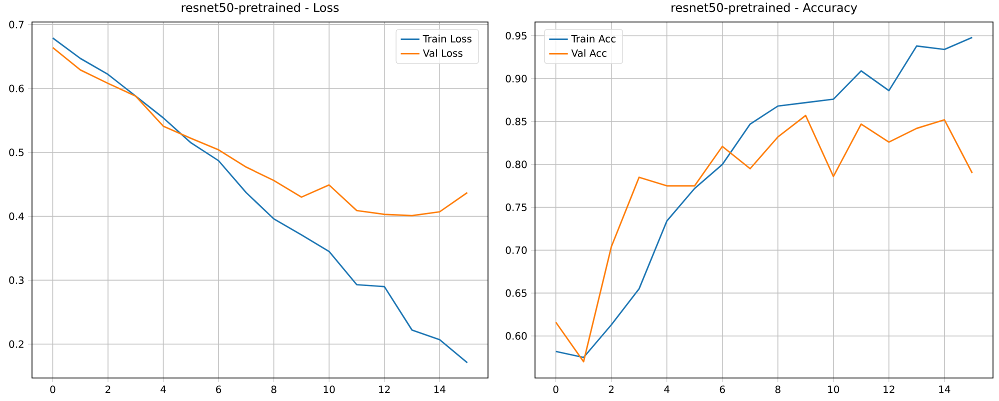 The height and width of the screenshot is (401, 999). Describe the element at coordinates (588, 53) in the screenshot. I see `legend-label: Val Acc` at that location.